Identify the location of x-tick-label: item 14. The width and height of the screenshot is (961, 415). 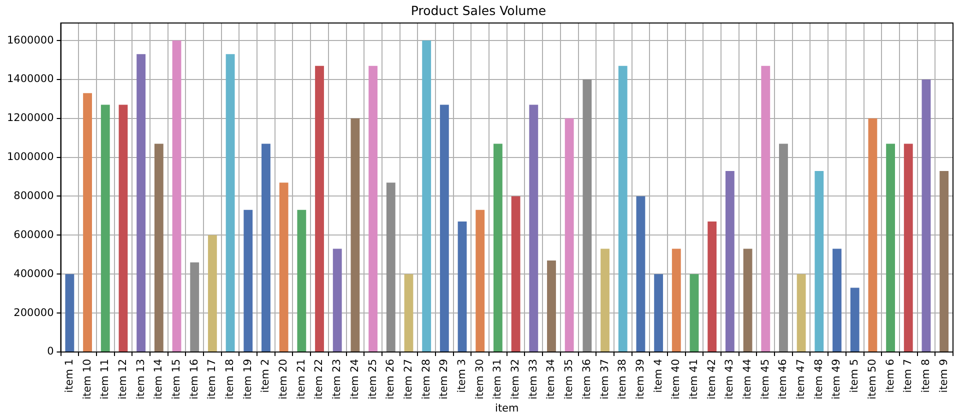
(158, 379).